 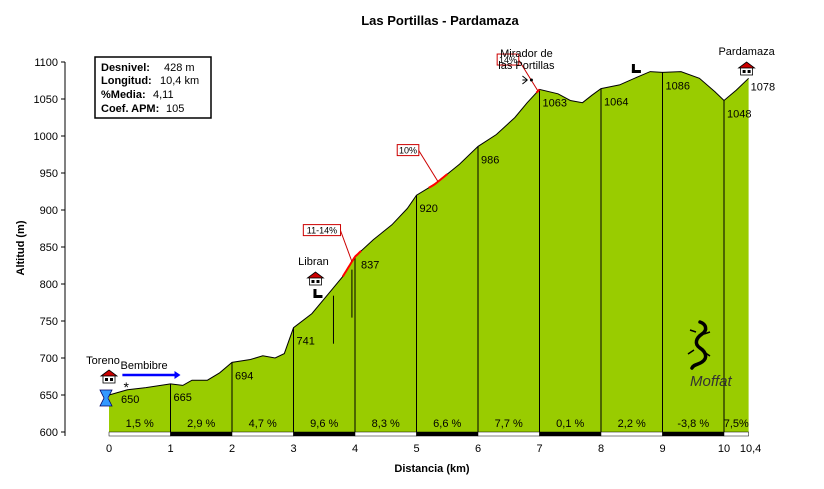 What do you see at coordinates (539, 449) in the screenshot?
I see `x-tick-label: 7` at bounding box center [539, 449].